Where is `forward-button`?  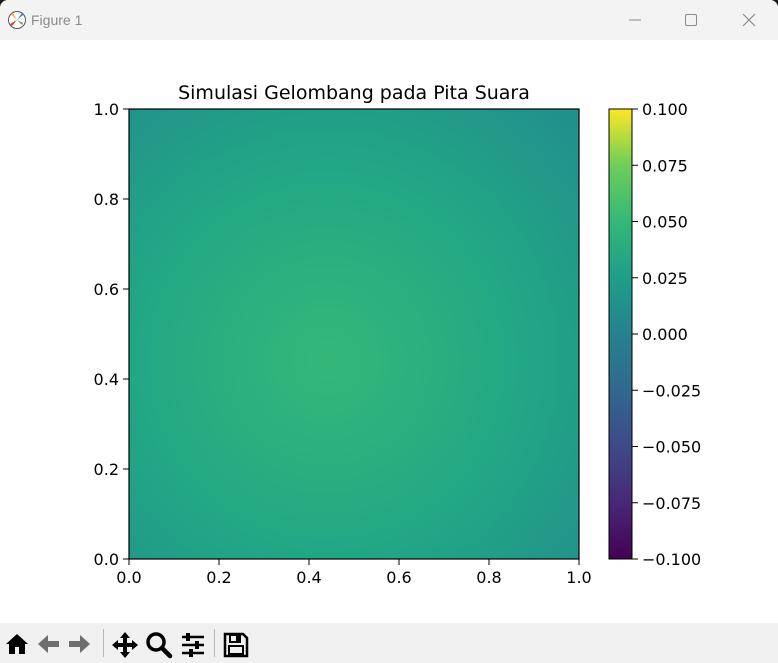
forward-button is located at coordinates (80, 644).